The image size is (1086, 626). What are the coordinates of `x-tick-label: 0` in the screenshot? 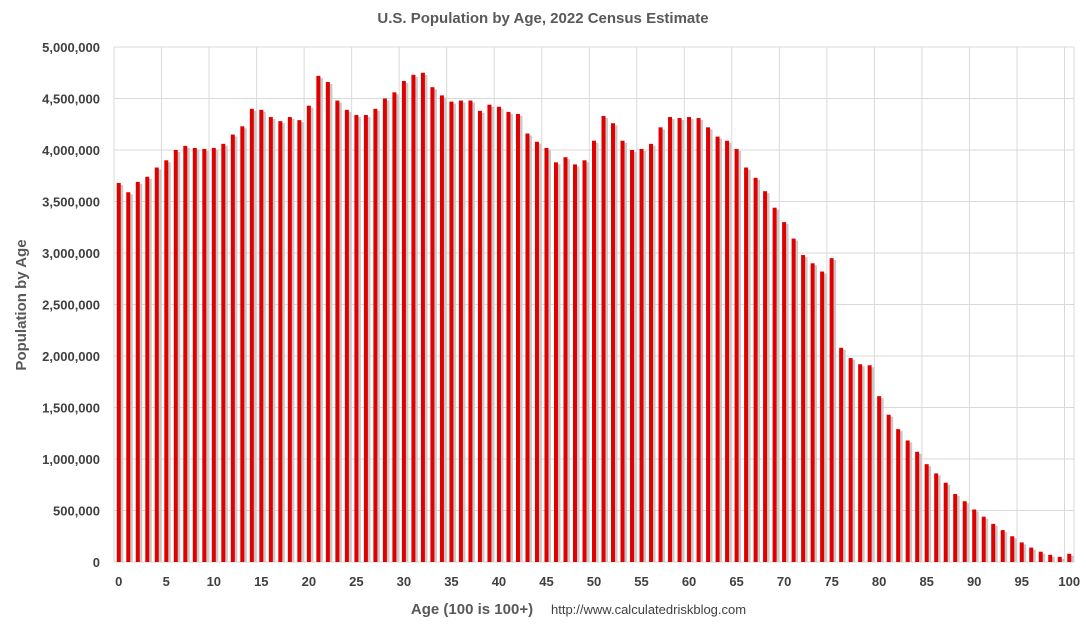 It's located at (118, 581).